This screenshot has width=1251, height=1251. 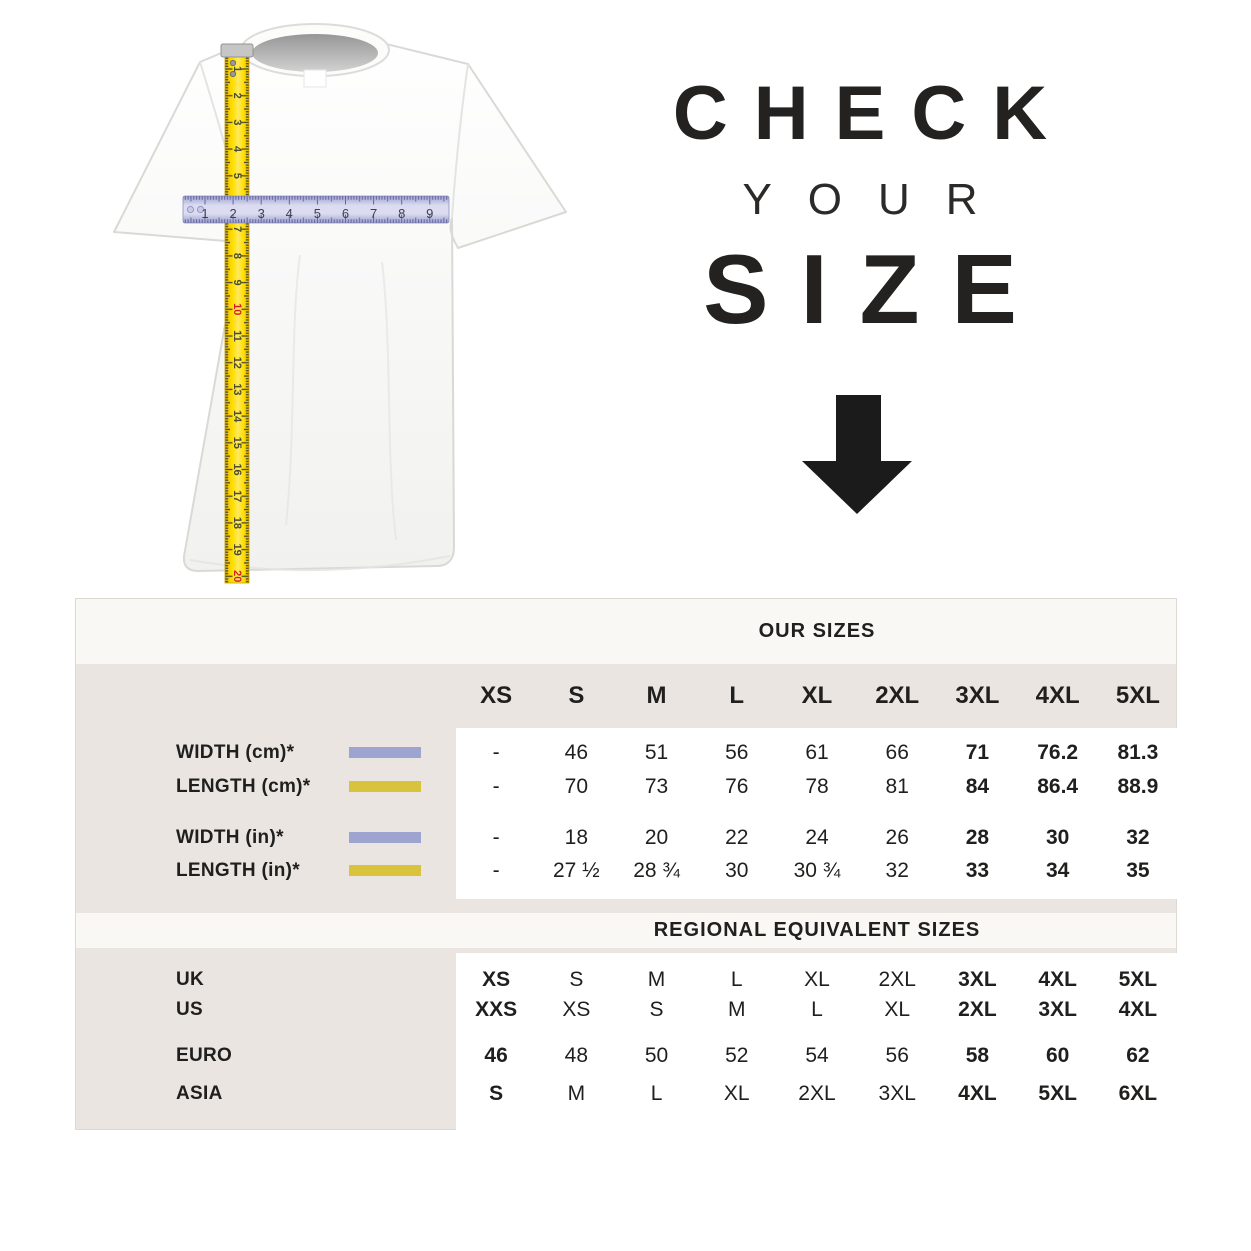 I want to click on width-color-swatch, so click(x=385, y=837).